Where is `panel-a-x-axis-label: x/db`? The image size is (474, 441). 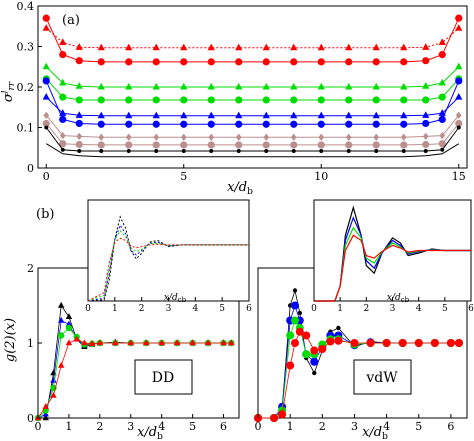
panel-a-x-axis-label: x/db is located at coordinates (240, 188).